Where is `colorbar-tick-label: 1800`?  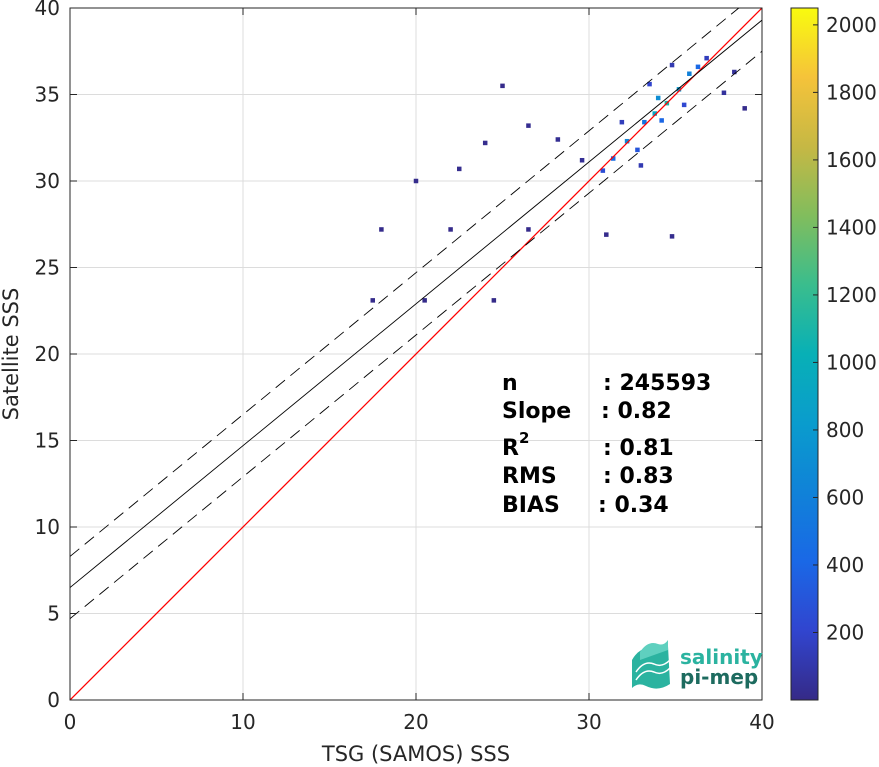 colorbar-tick-label: 1800 is located at coordinates (851, 92).